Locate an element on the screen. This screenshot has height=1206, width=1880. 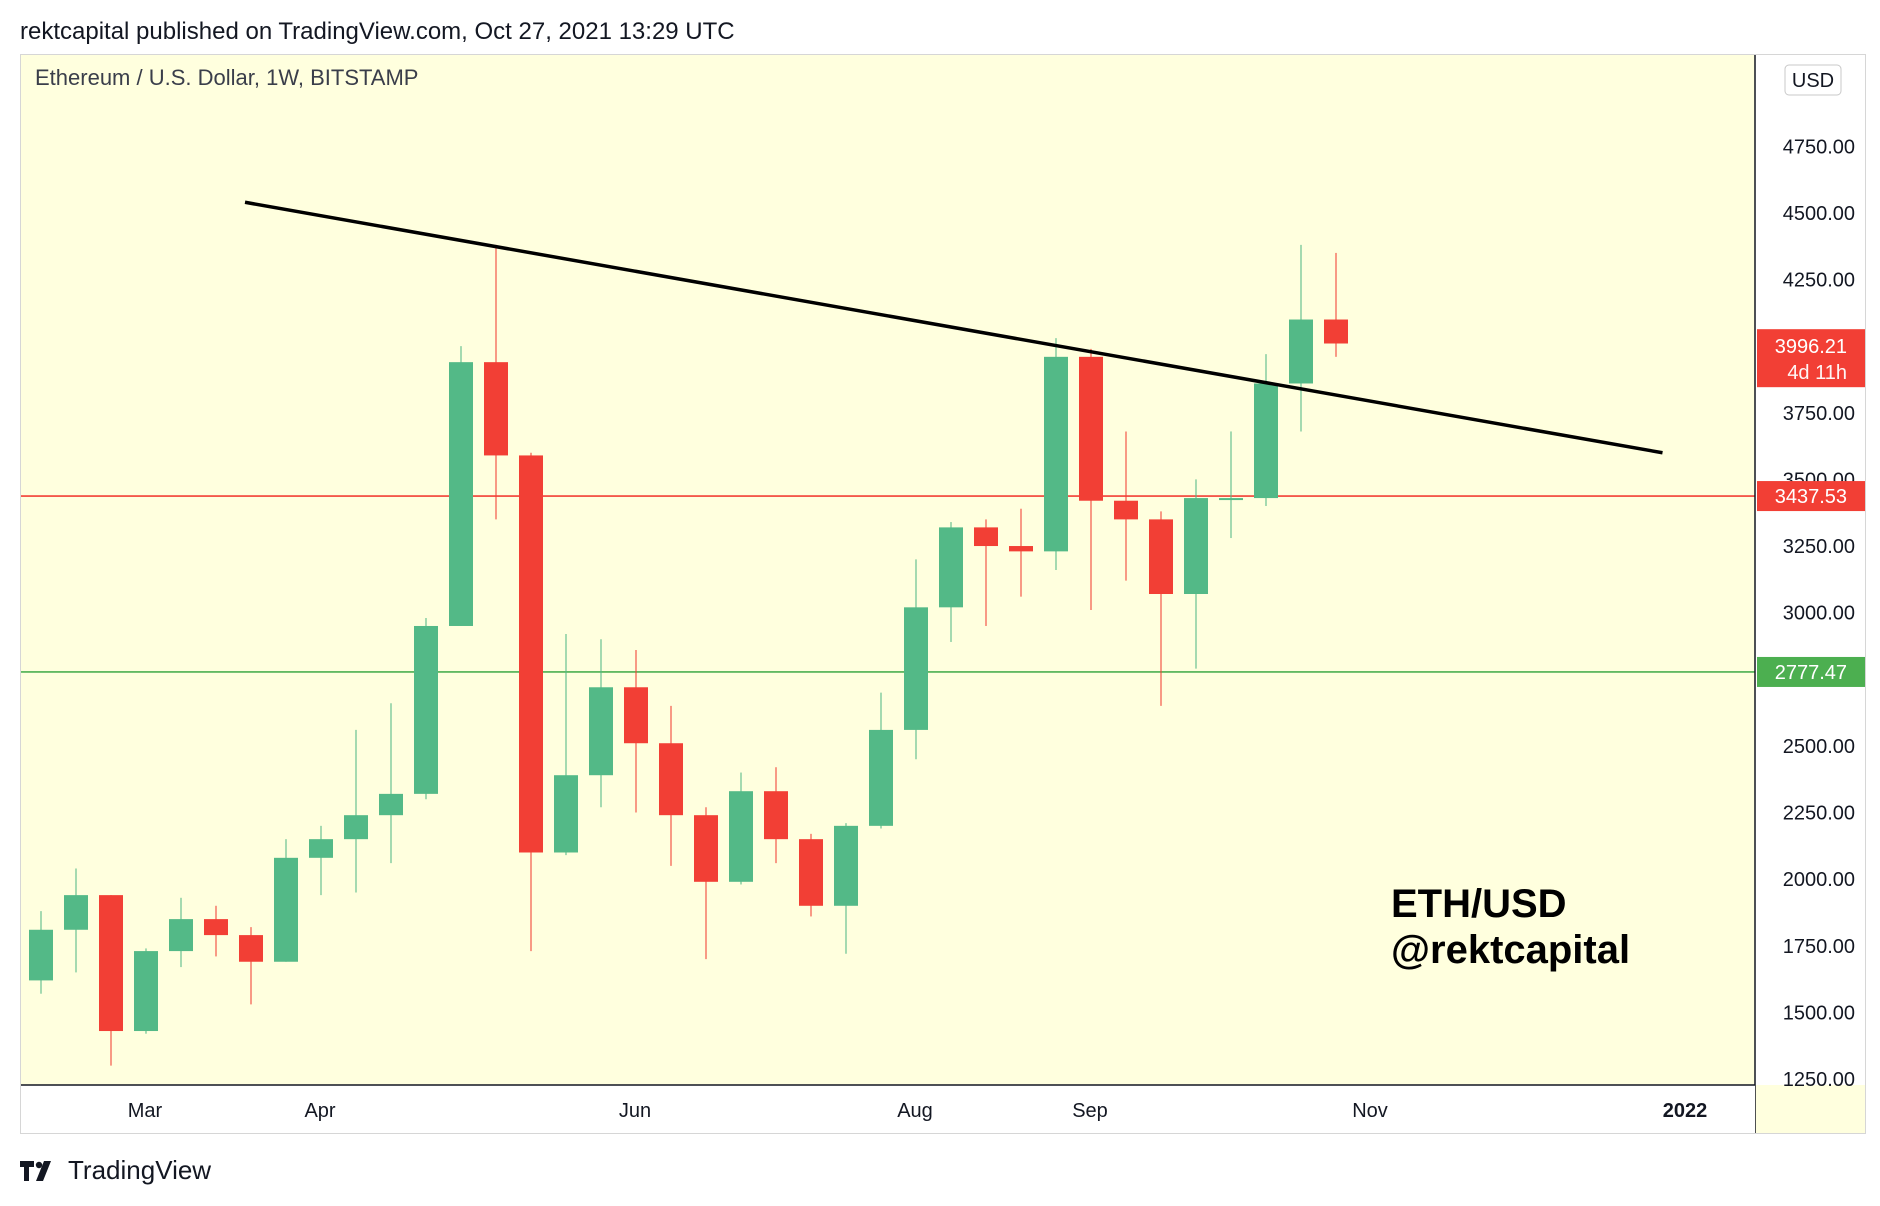
footer-brand: TradingView is located at coordinates (140, 1170).